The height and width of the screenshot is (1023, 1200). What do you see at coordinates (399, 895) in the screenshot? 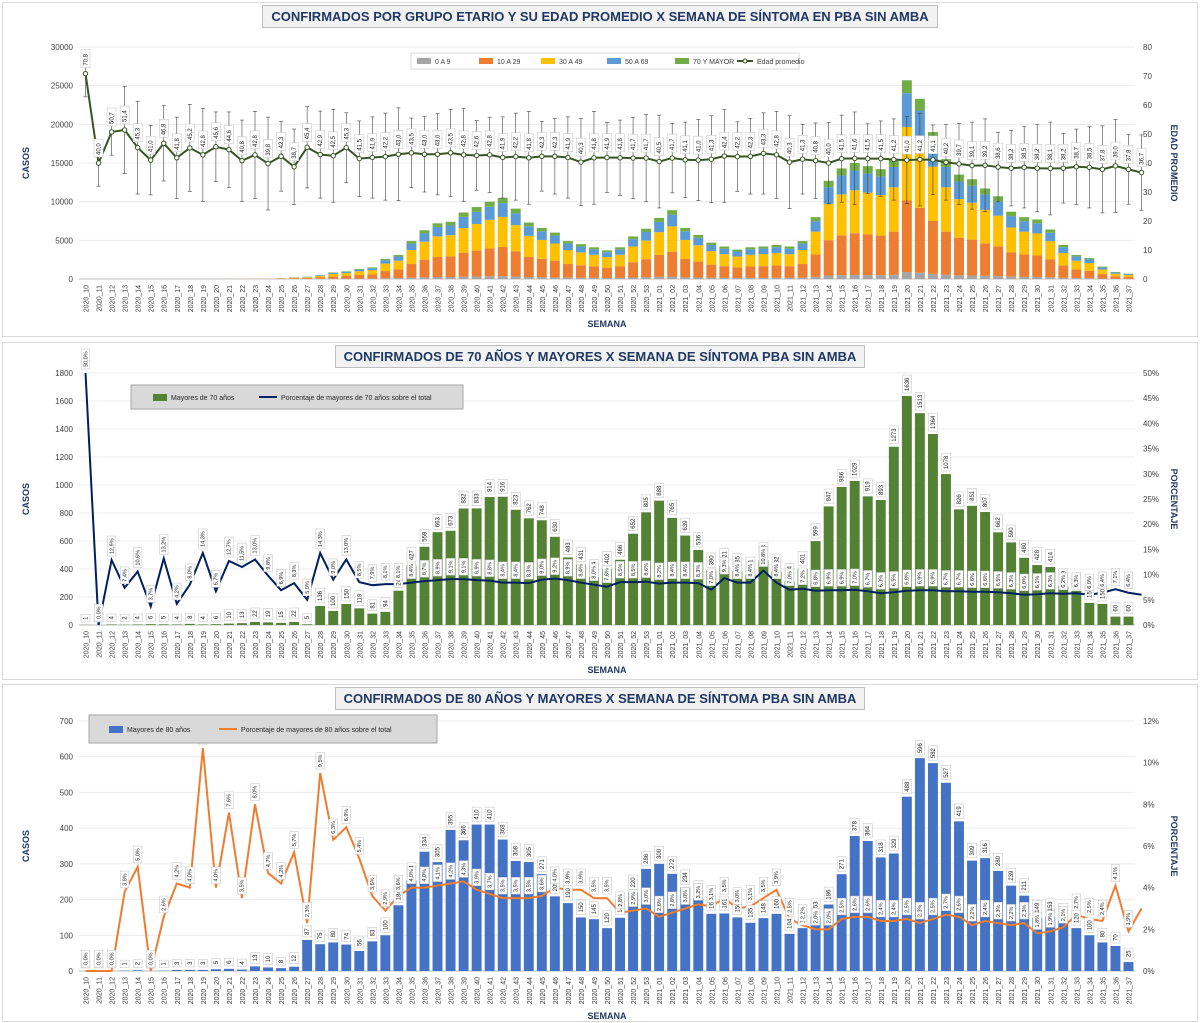
I see `bar-value-label-text: 184` at bounding box center [399, 895].